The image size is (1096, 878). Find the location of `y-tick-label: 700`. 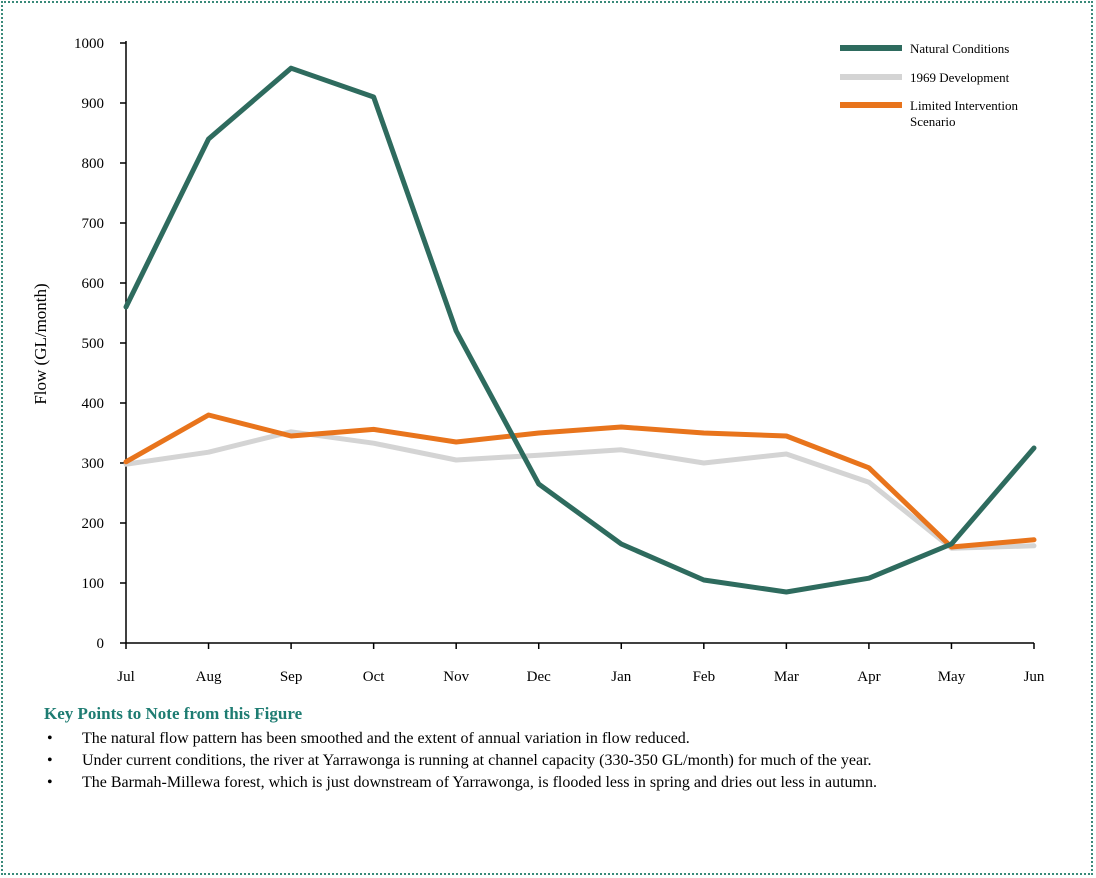

y-tick-label: 700 is located at coordinates (93, 224).